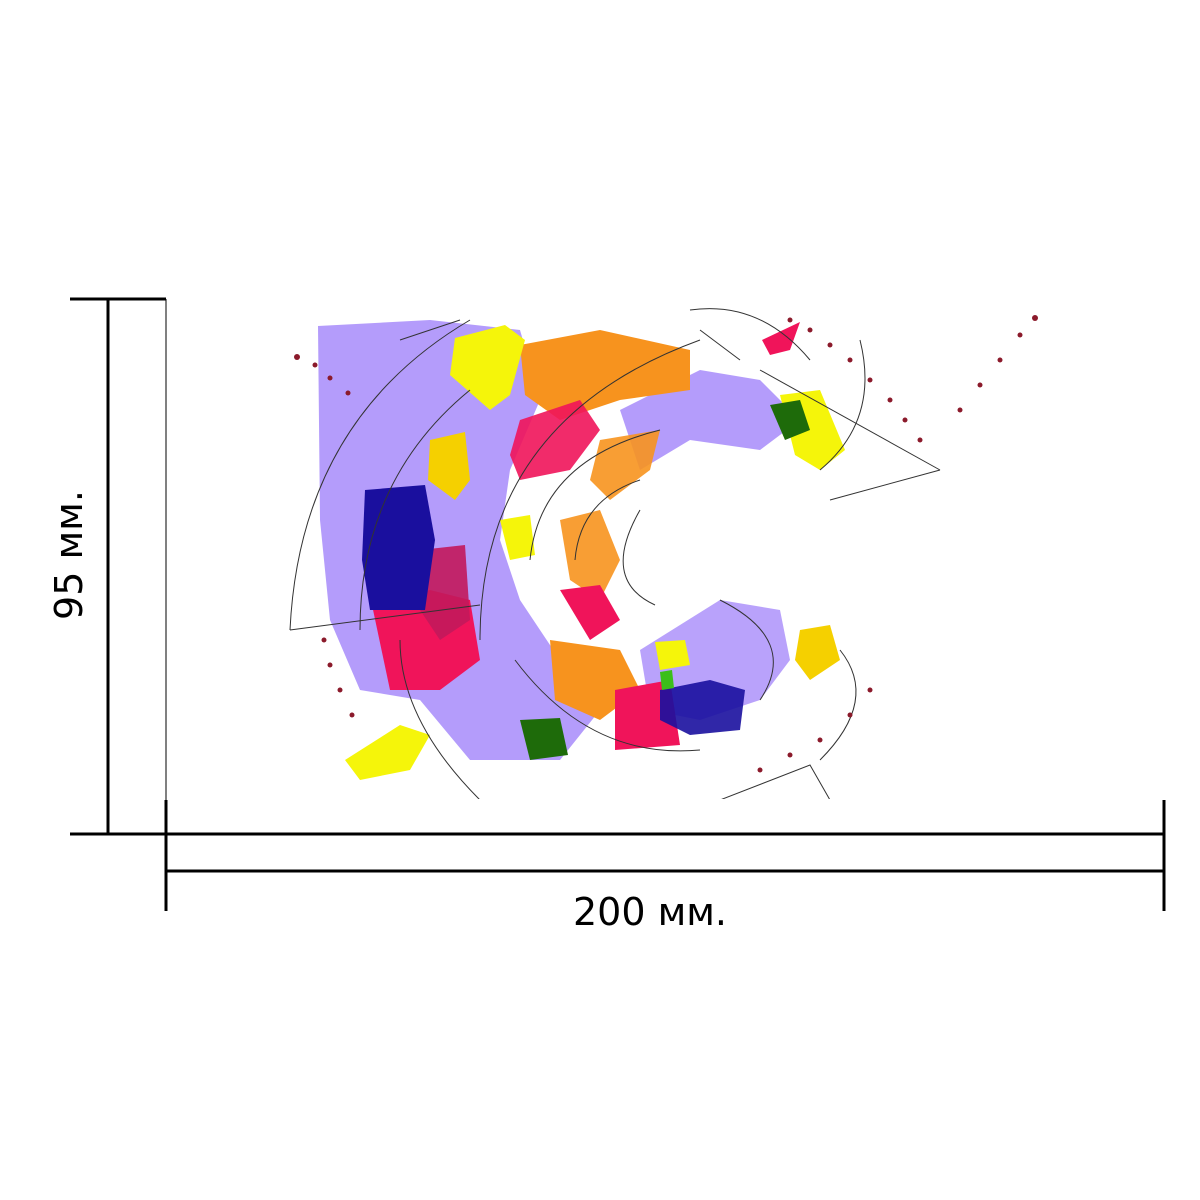 The height and width of the screenshot is (1200, 1200). What do you see at coordinates (517, 537) in the screenshot?
I see `yellow-small-center` at bounding box center [517, 537].